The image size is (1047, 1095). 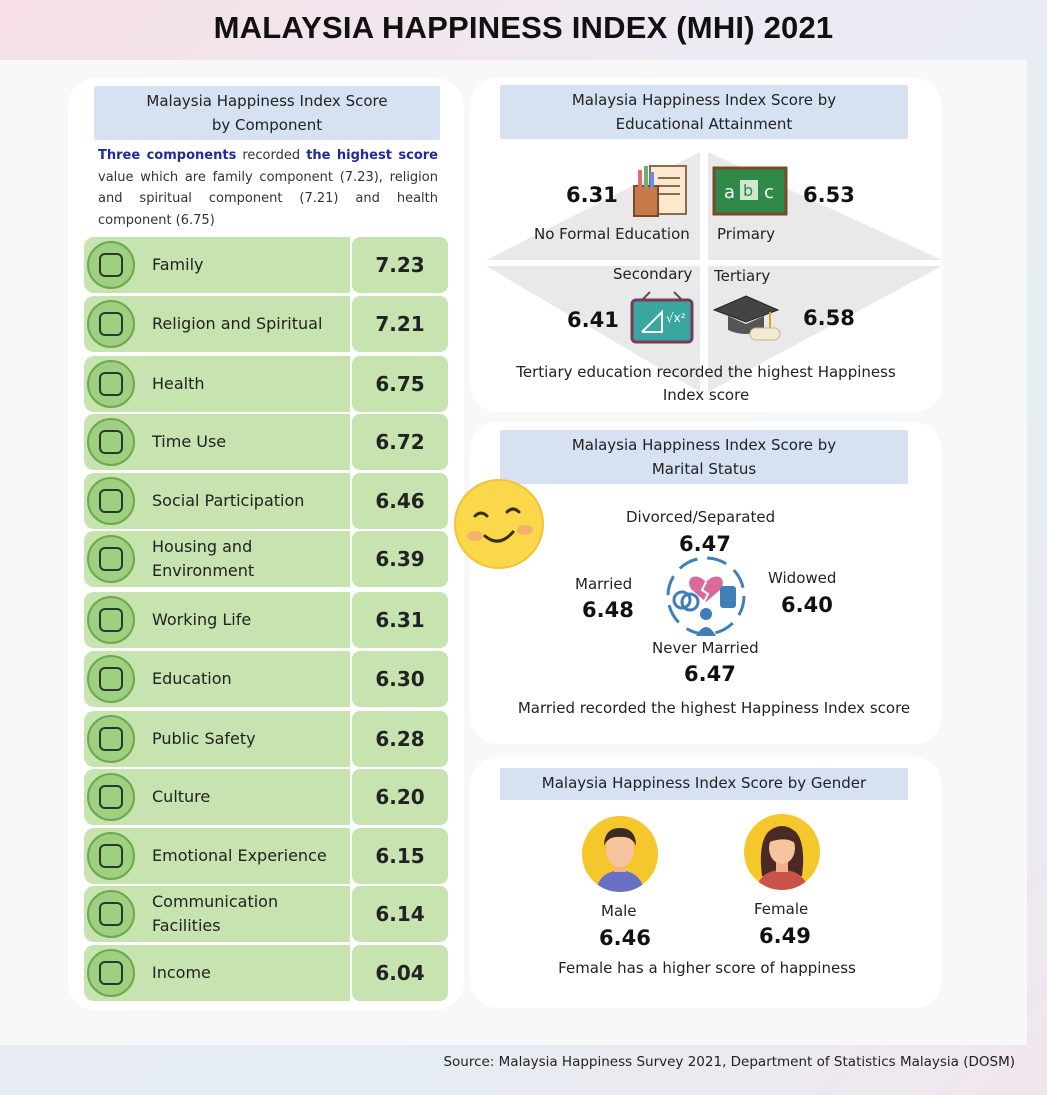 What do you see at coordinates (267, 973) in the screenshot?
I see `component-row: Income 6.04` at bounding box center [267, 973].